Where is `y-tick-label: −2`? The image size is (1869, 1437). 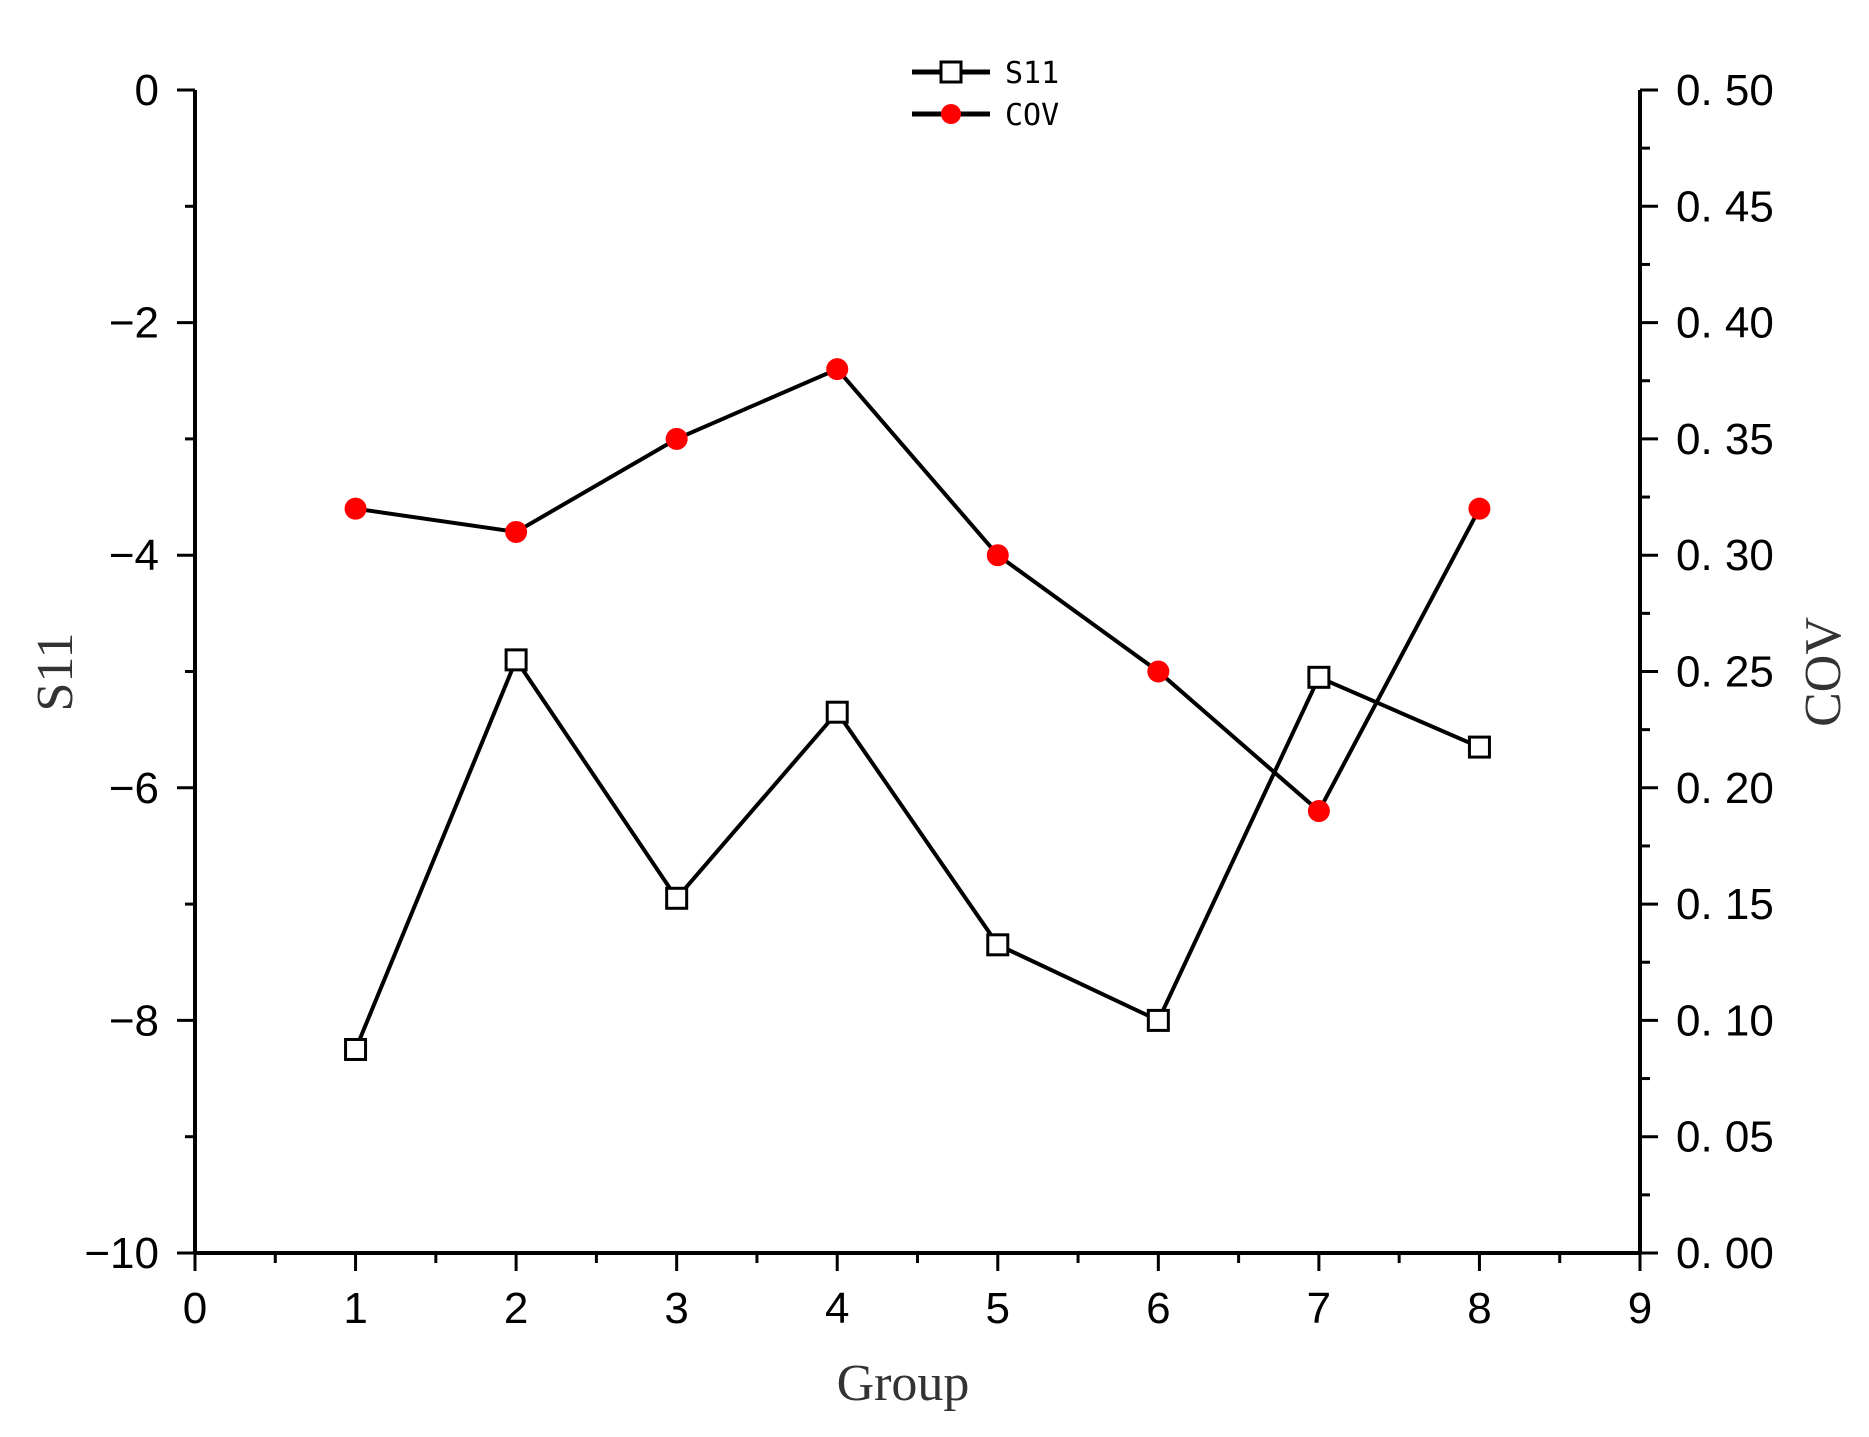 y-tick-label: −2 is located at coordinates (134, 323).